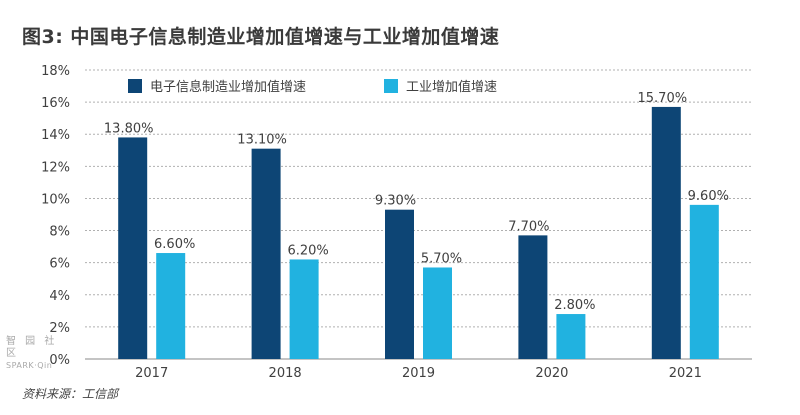  I want to click on watermark-subtext: SPARK·Qin, so click(29, 365).